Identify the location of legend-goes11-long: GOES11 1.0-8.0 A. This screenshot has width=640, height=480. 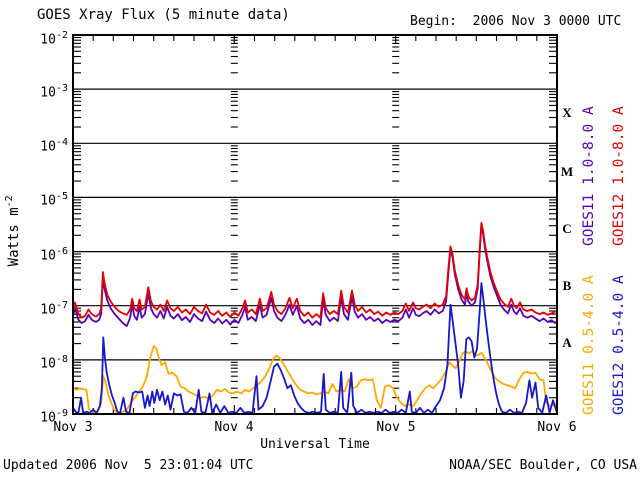
(589, 176).